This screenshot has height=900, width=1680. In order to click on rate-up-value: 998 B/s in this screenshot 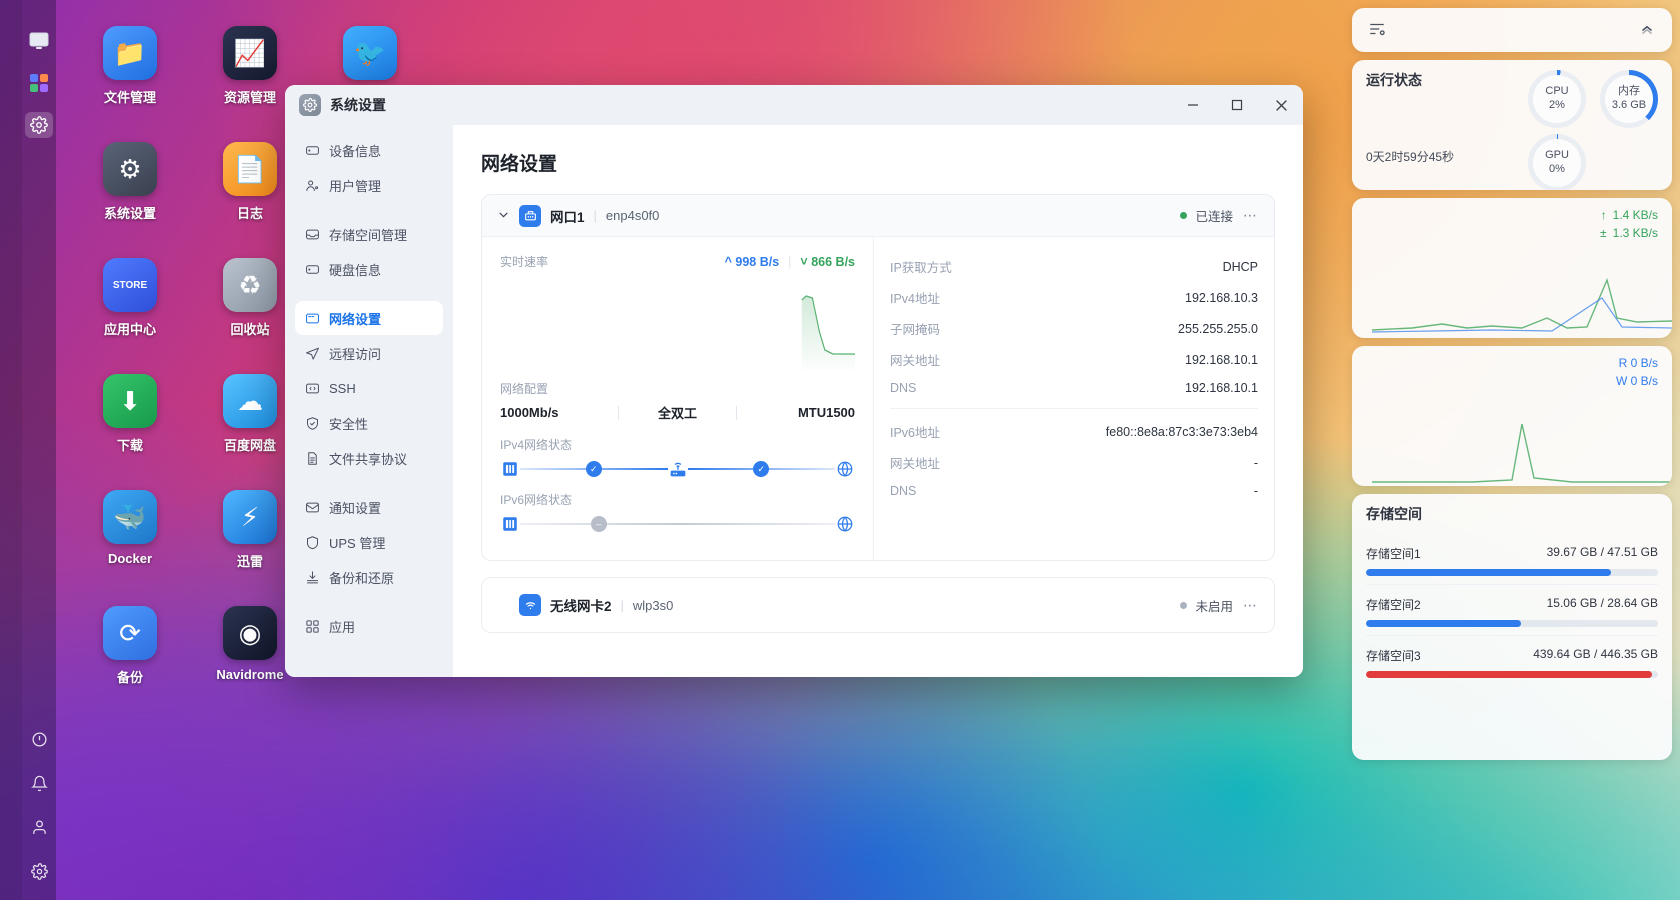, I will do `click(757, 262)`.